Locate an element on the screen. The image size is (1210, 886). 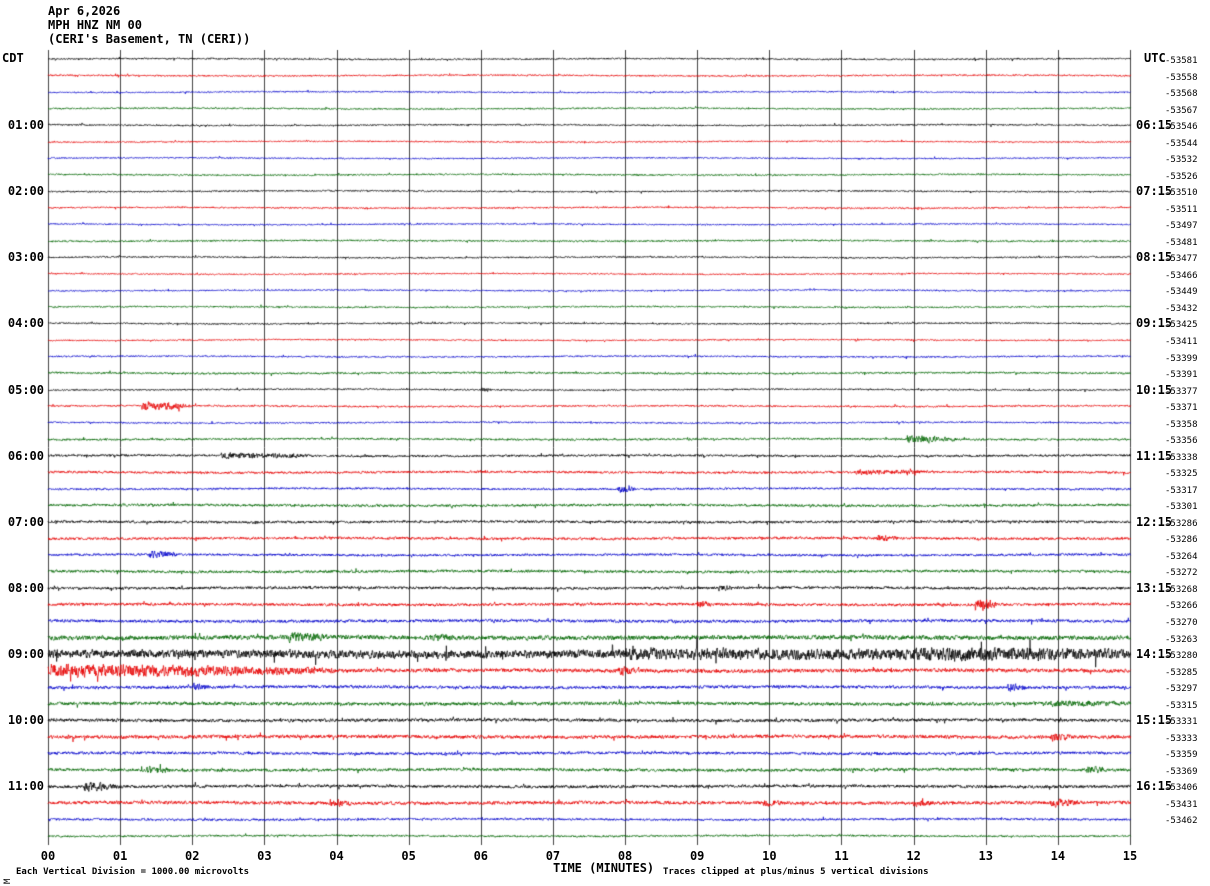
trace-offset-label: -53359 is located at coordinates (1181, 755).